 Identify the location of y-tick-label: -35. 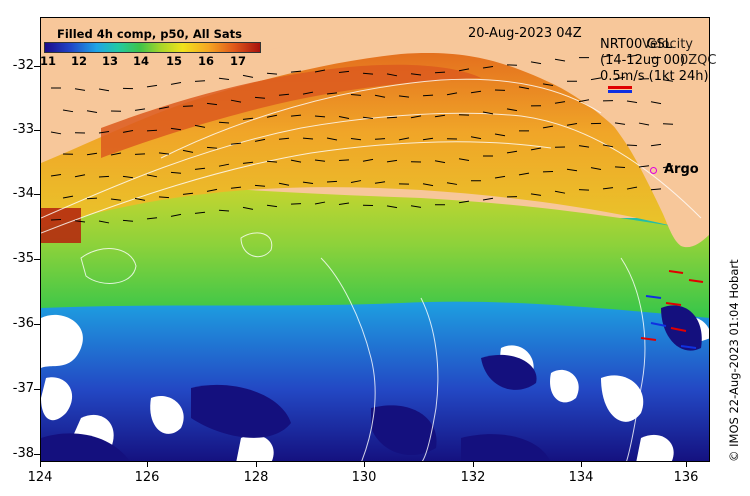
(23, 258).